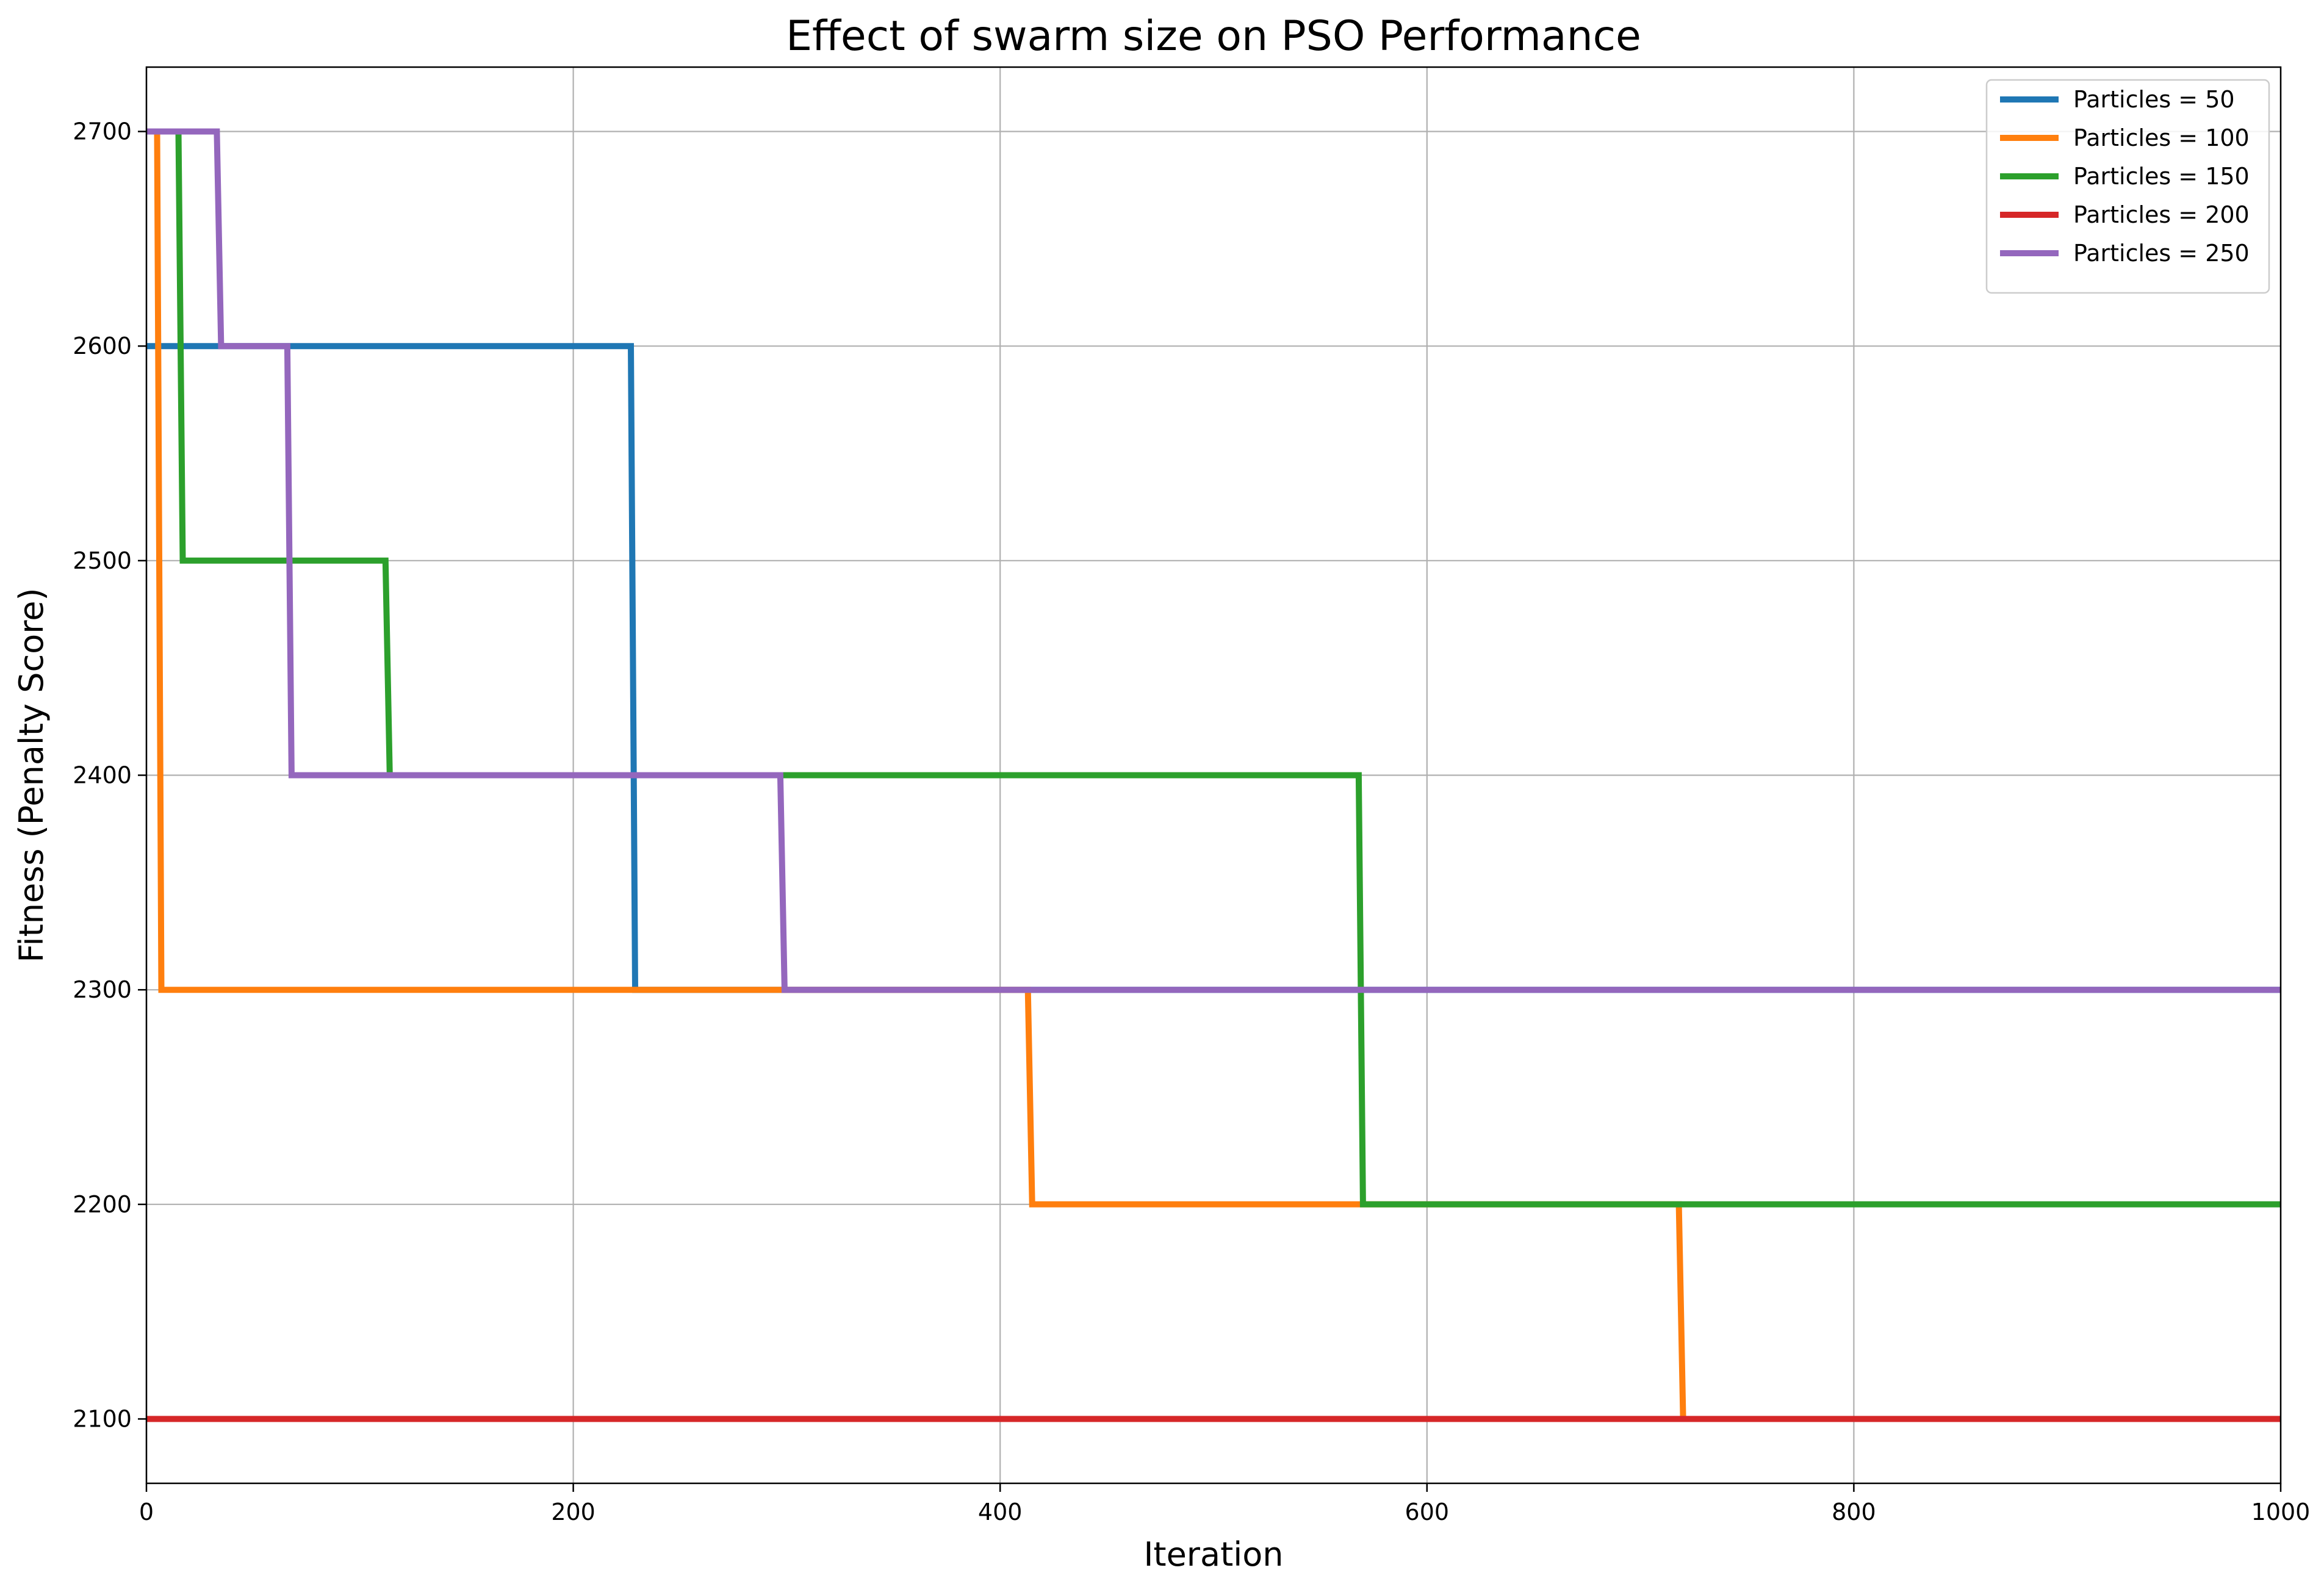  I want to click on x-axis-label: Iteration, so click(1213, 1555).